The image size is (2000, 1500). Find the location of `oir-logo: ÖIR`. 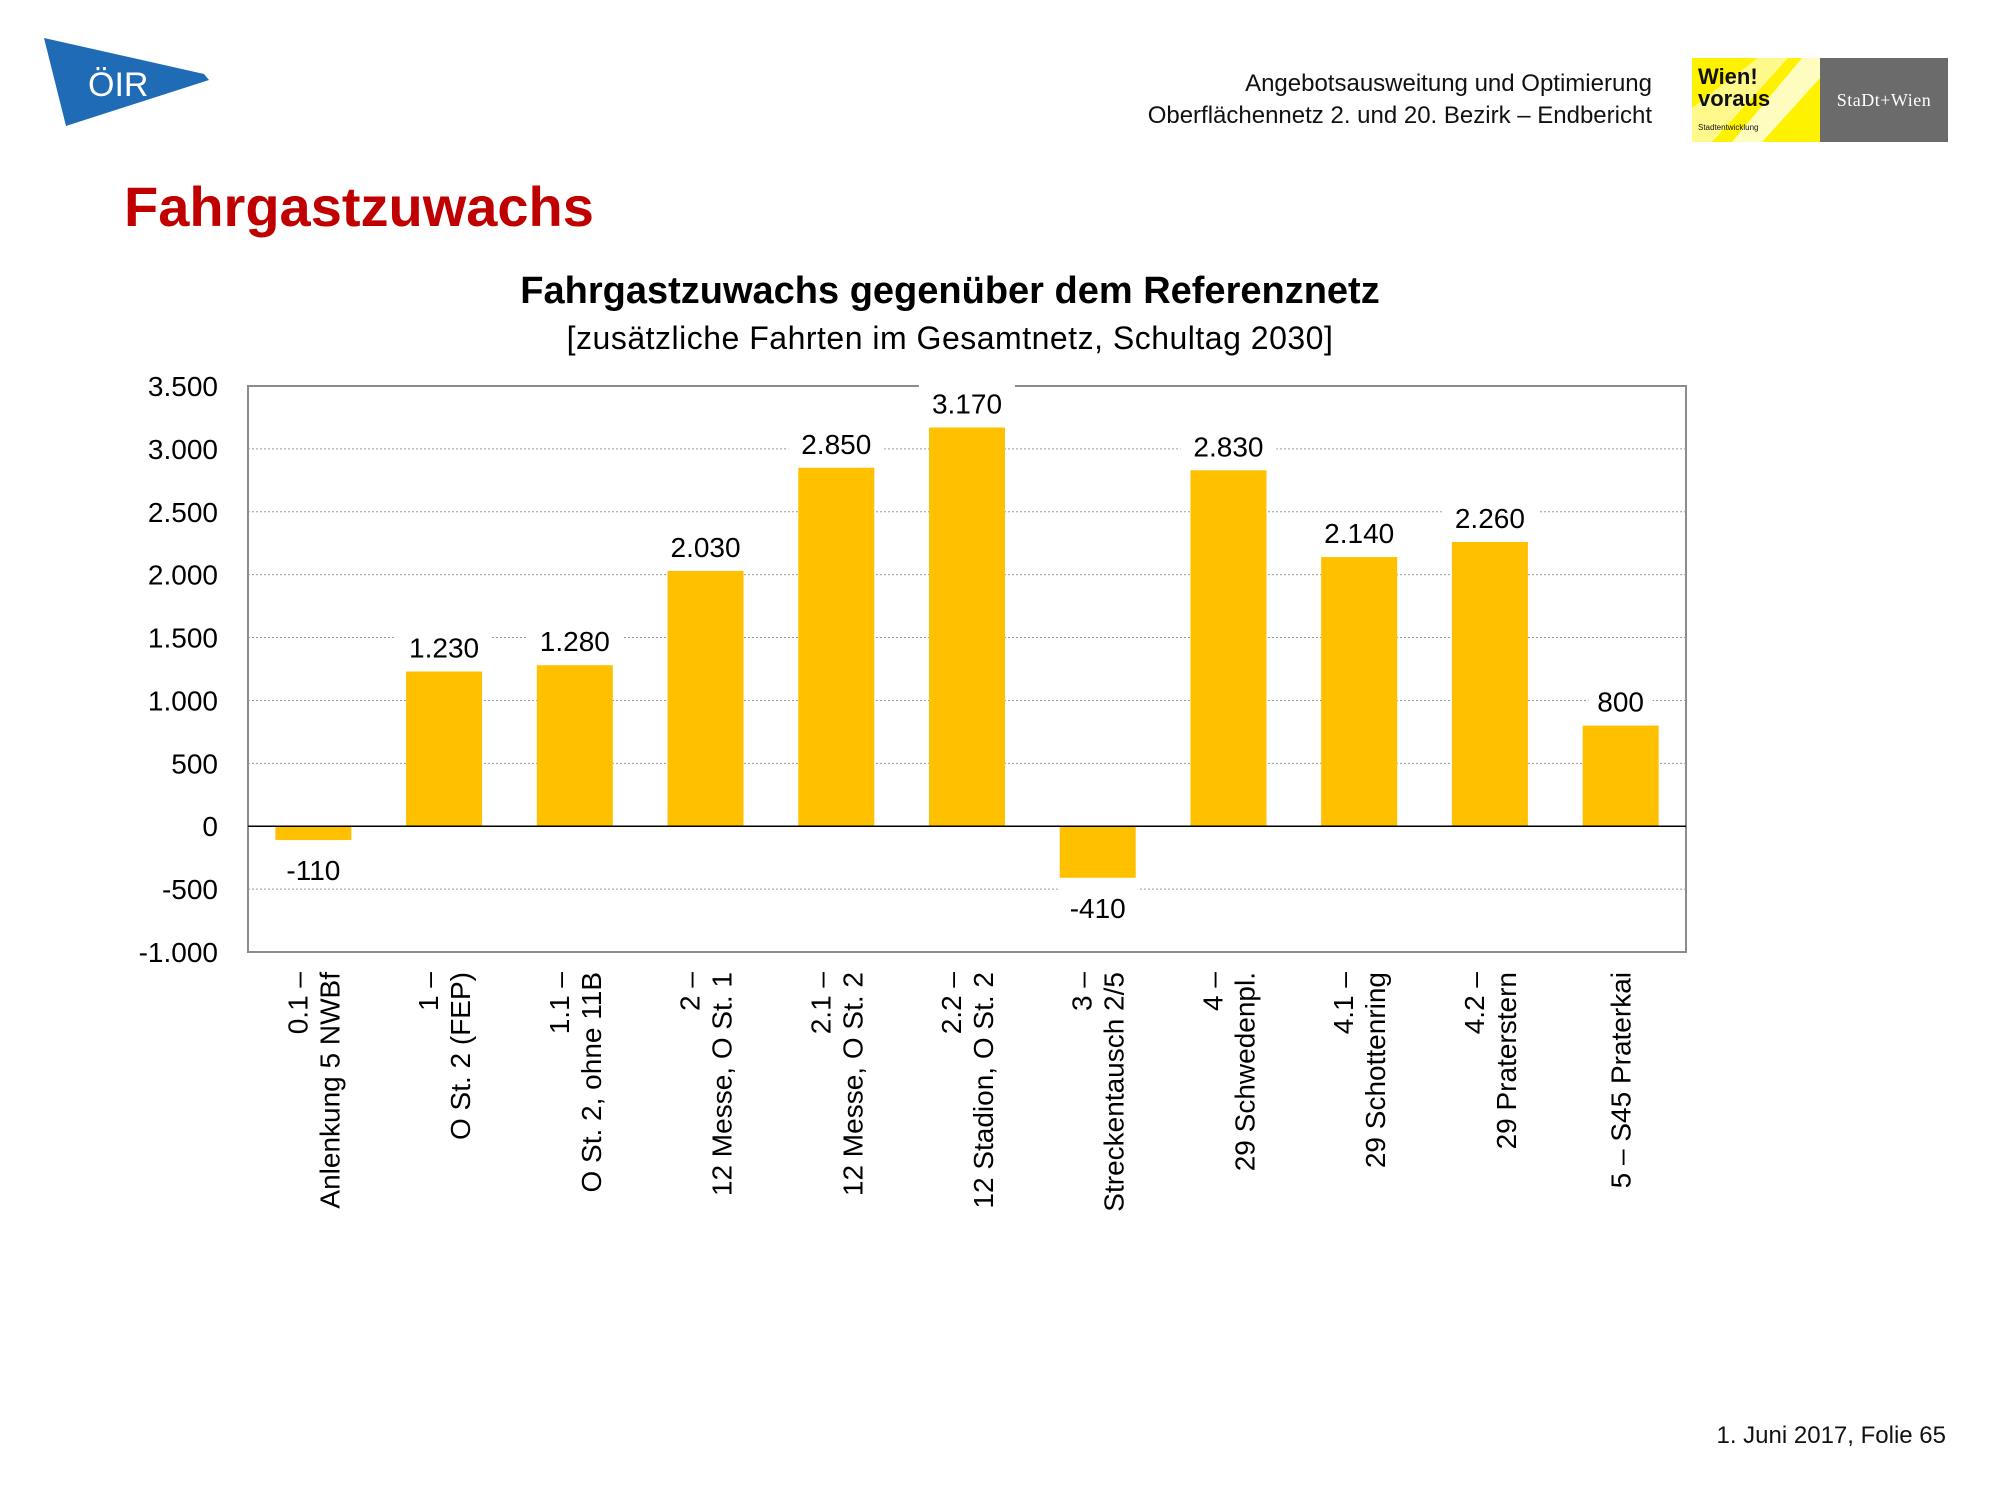

oir-logo: ÖIR is located at coordinates (126, 82).